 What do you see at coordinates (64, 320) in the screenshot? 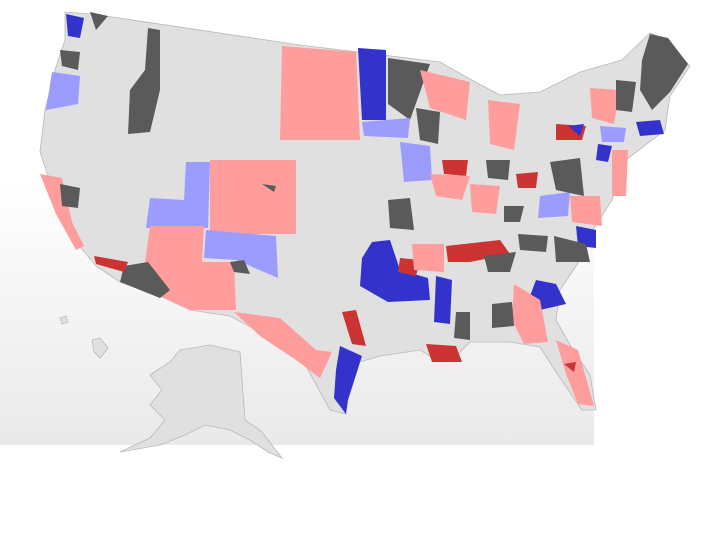
I see `hawaii-island` at bounding box center [64, 320].